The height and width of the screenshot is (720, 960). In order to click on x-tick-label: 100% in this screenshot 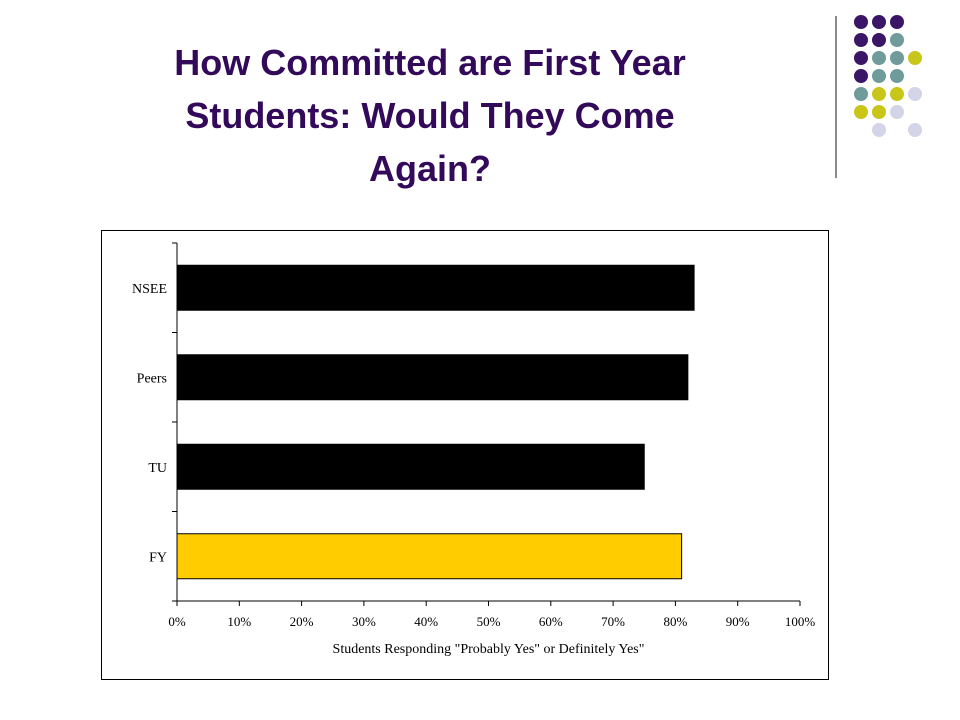, I will do `click(800, 621)`.